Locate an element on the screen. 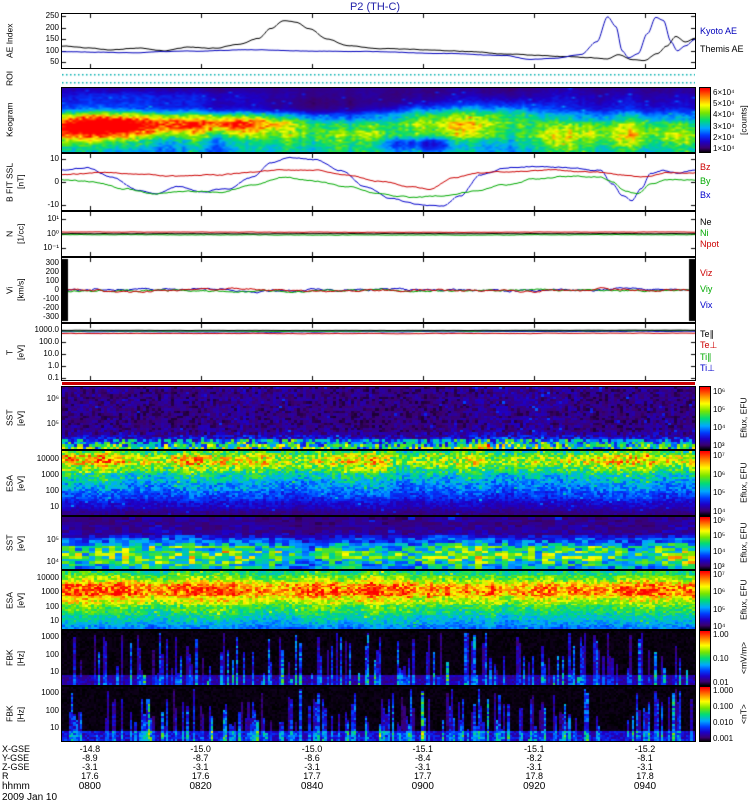 The image size is (750, 800). esa_elec-ylabel: ESA is located at coordinates (9, 600).